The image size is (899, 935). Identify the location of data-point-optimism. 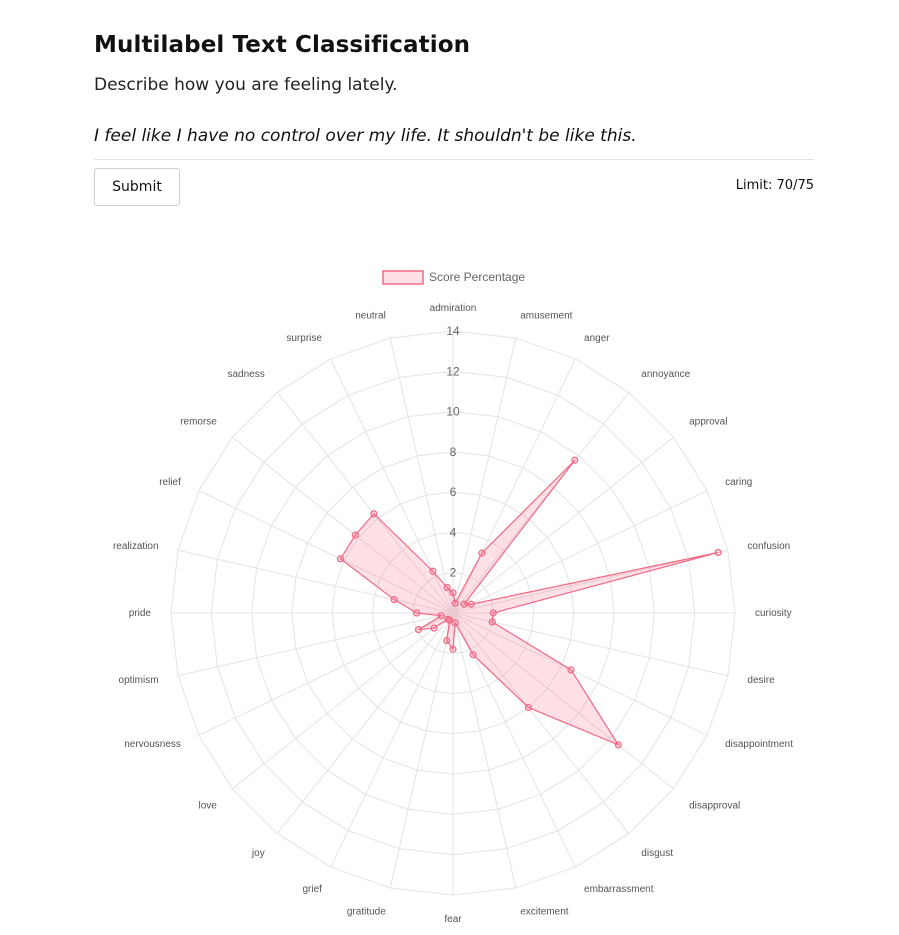
(441, 616).